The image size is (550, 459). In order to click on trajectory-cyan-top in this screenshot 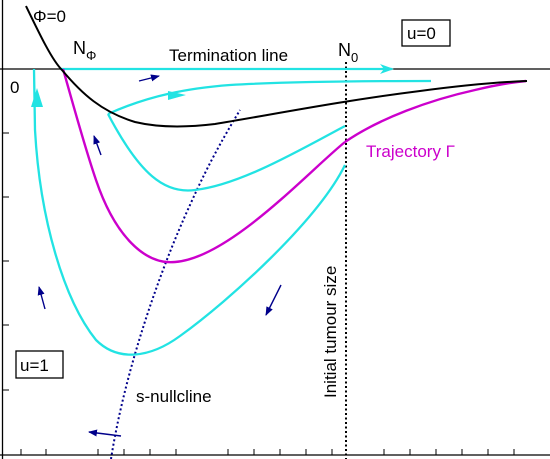, I will do `click(269, 97)`.